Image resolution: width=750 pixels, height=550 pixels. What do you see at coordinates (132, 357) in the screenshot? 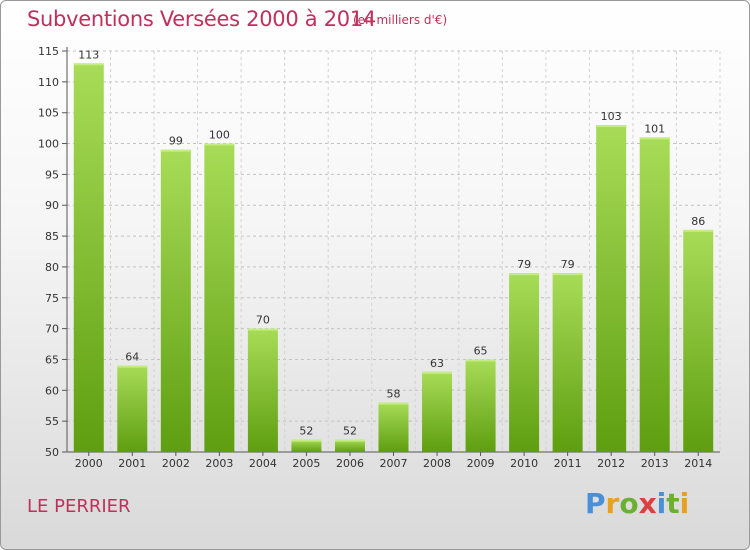
I see `bar-value-label: 64` at bounding box center [132, 357].